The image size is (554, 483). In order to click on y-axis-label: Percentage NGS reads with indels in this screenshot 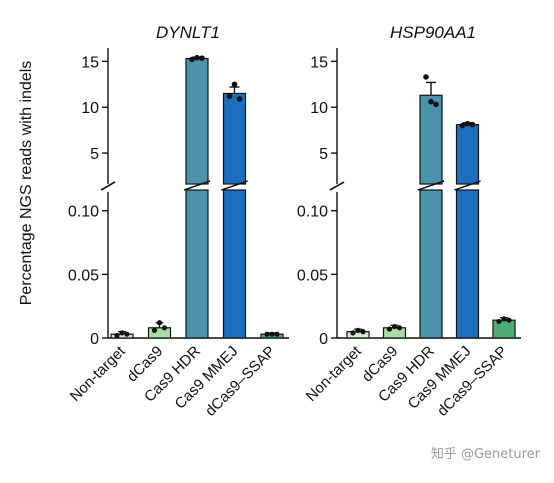, I will do `click(26, 183)`.